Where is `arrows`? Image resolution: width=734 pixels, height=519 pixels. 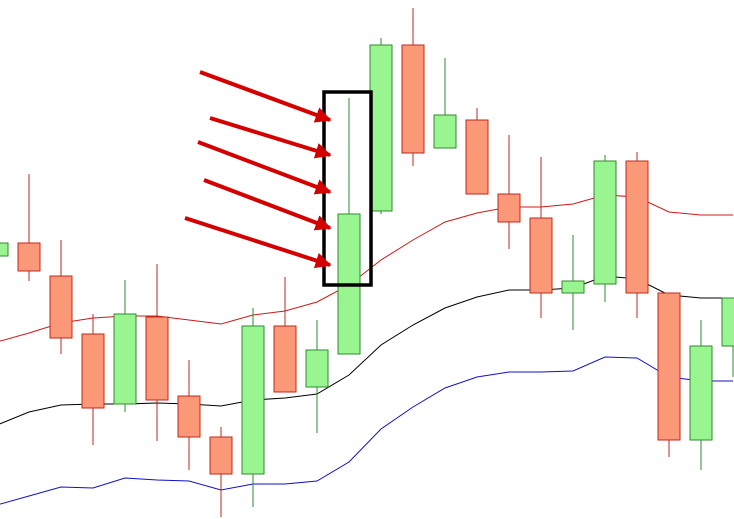 arrows is located at coordinates (258, 169).